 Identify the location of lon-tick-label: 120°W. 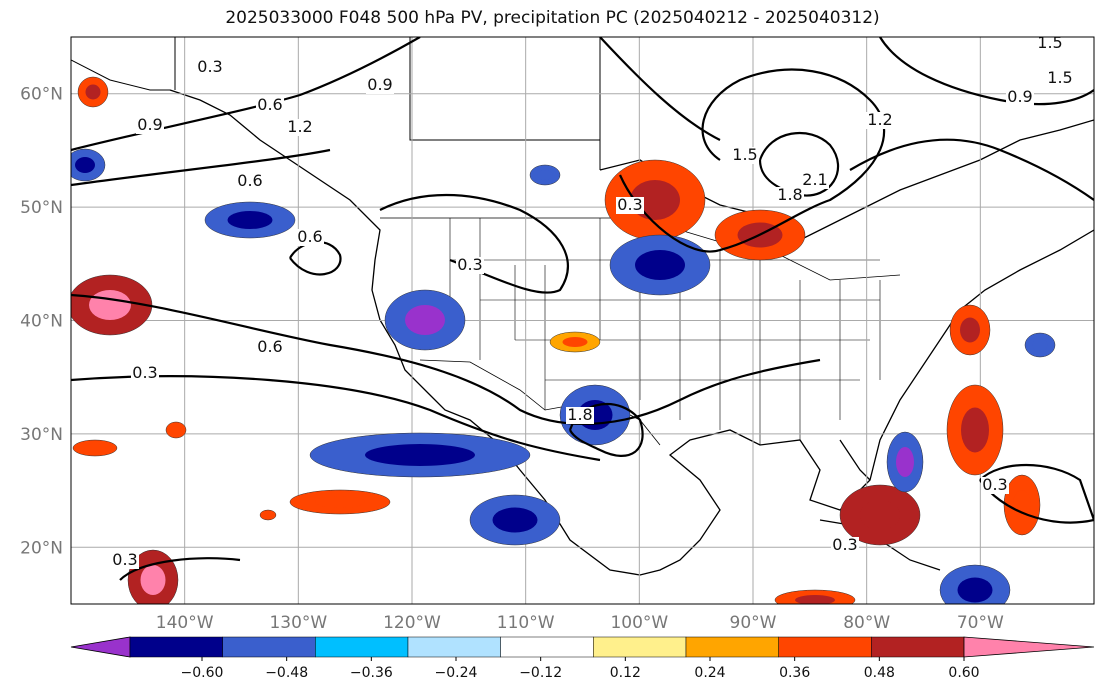
(412, 623).